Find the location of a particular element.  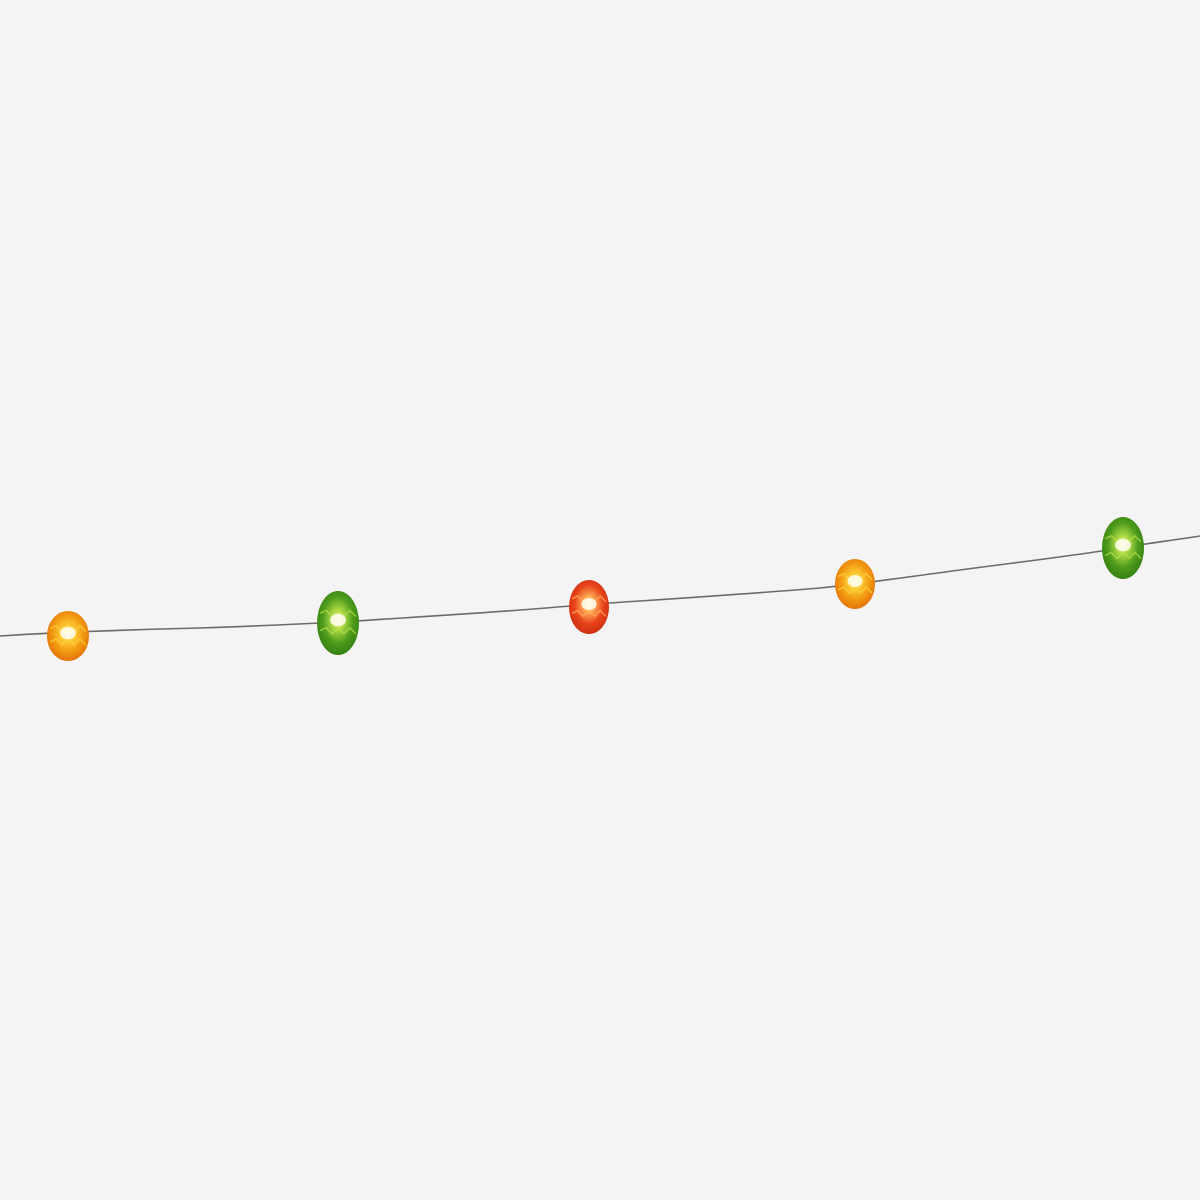

light-string-wire is located at coordinates (600, 586).